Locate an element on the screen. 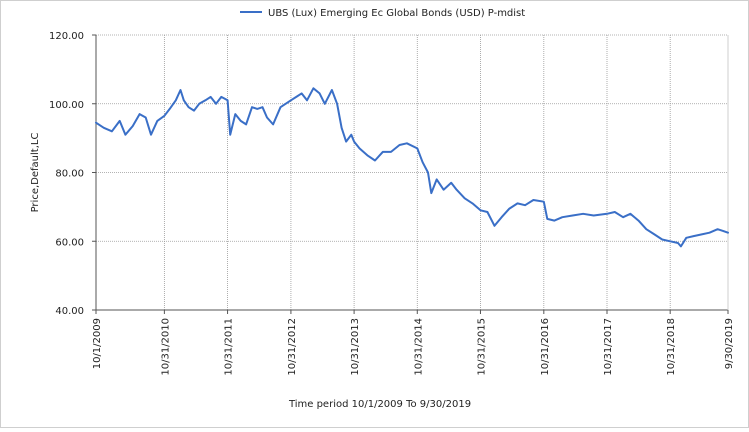 Image resolution: width=749 pixels, height=432 pixels. y-tick-label: 120.00 is located at coordinates (66, 36).